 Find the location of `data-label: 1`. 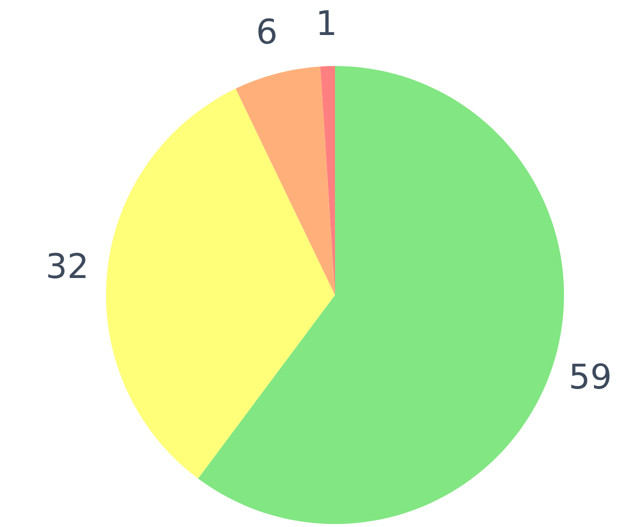

data-label: 1 is located at coordinates (327, 24).